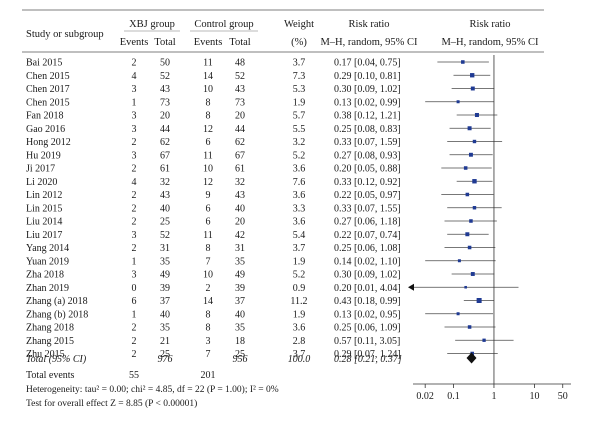 Image resolution: width=600 pixels, height=428 pixels. I want to click on total-events-2: 201, so click(208, 375).